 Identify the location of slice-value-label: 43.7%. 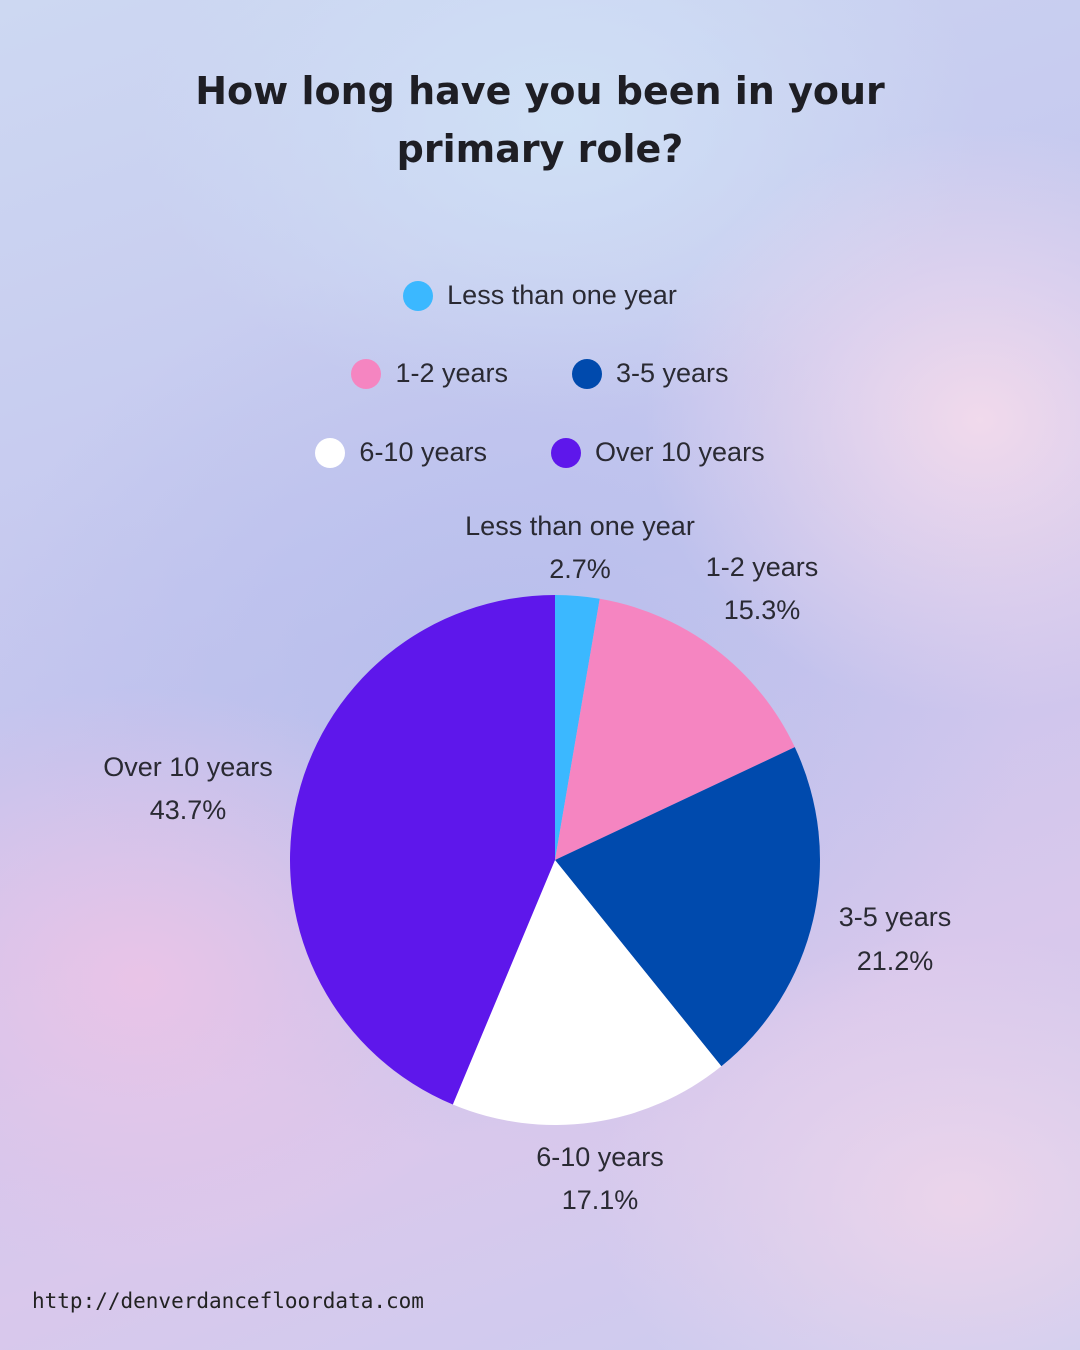
(188, 810).